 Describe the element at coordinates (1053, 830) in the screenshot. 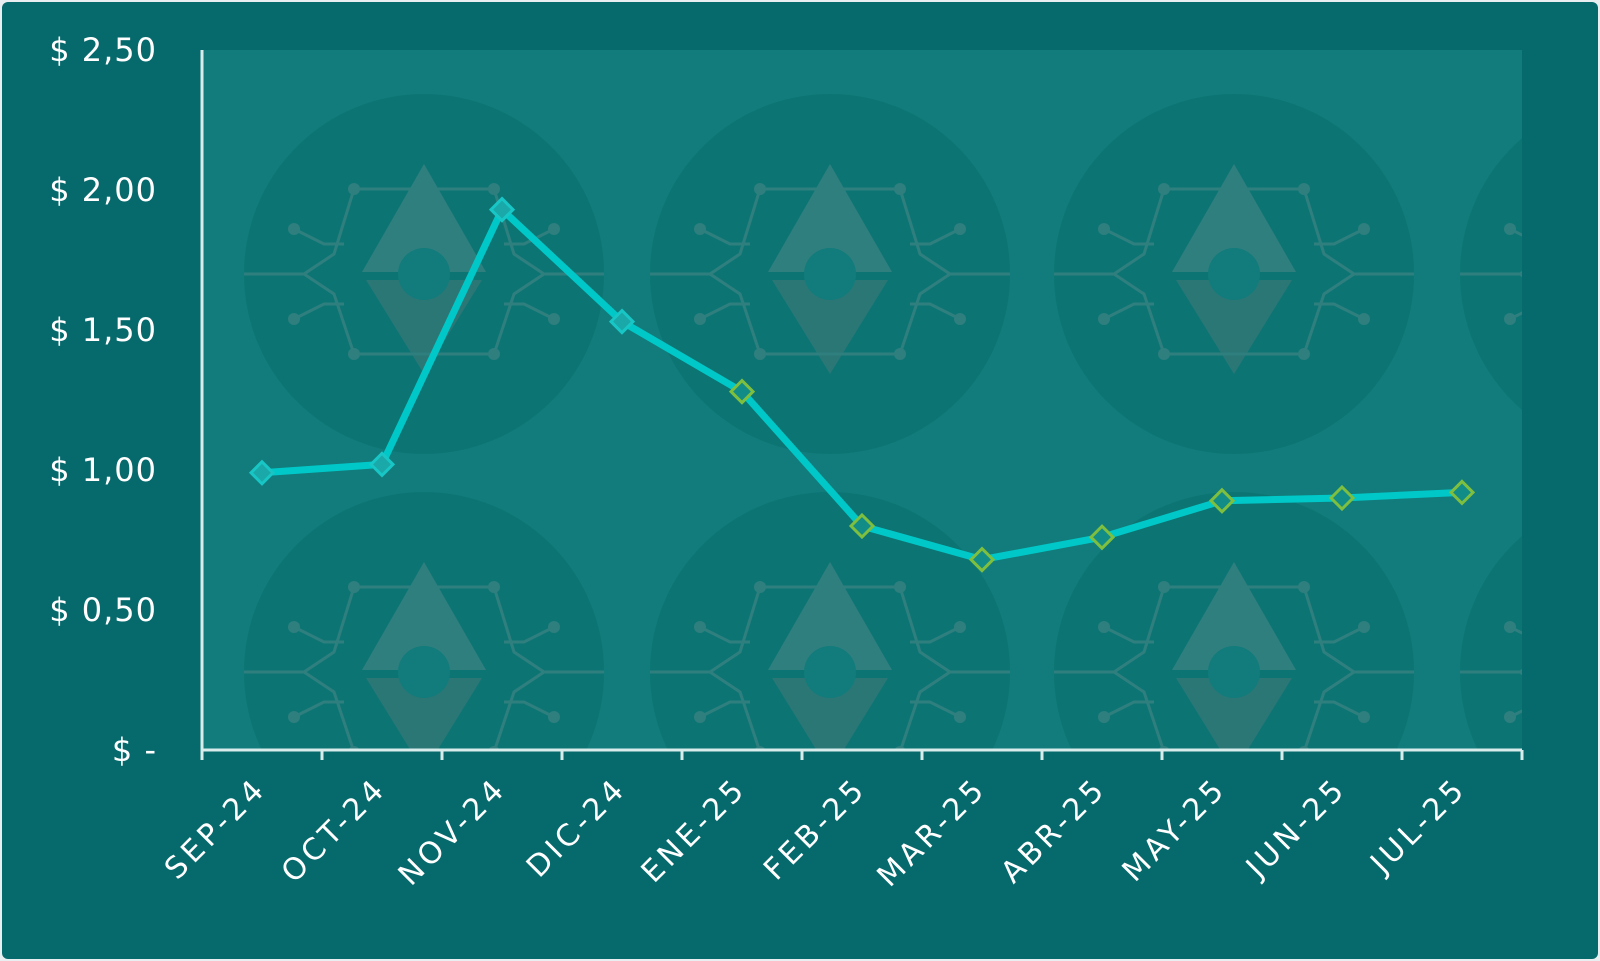

I see `x-tick-label: ABR-25` at that location.